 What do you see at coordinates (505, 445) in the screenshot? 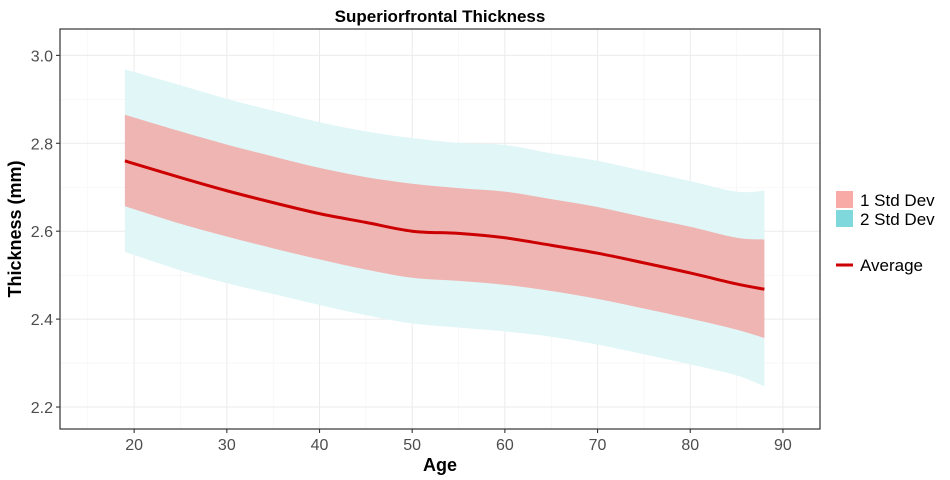
I see `x-tick-label-4: 60` at bounding box center [505, 445].